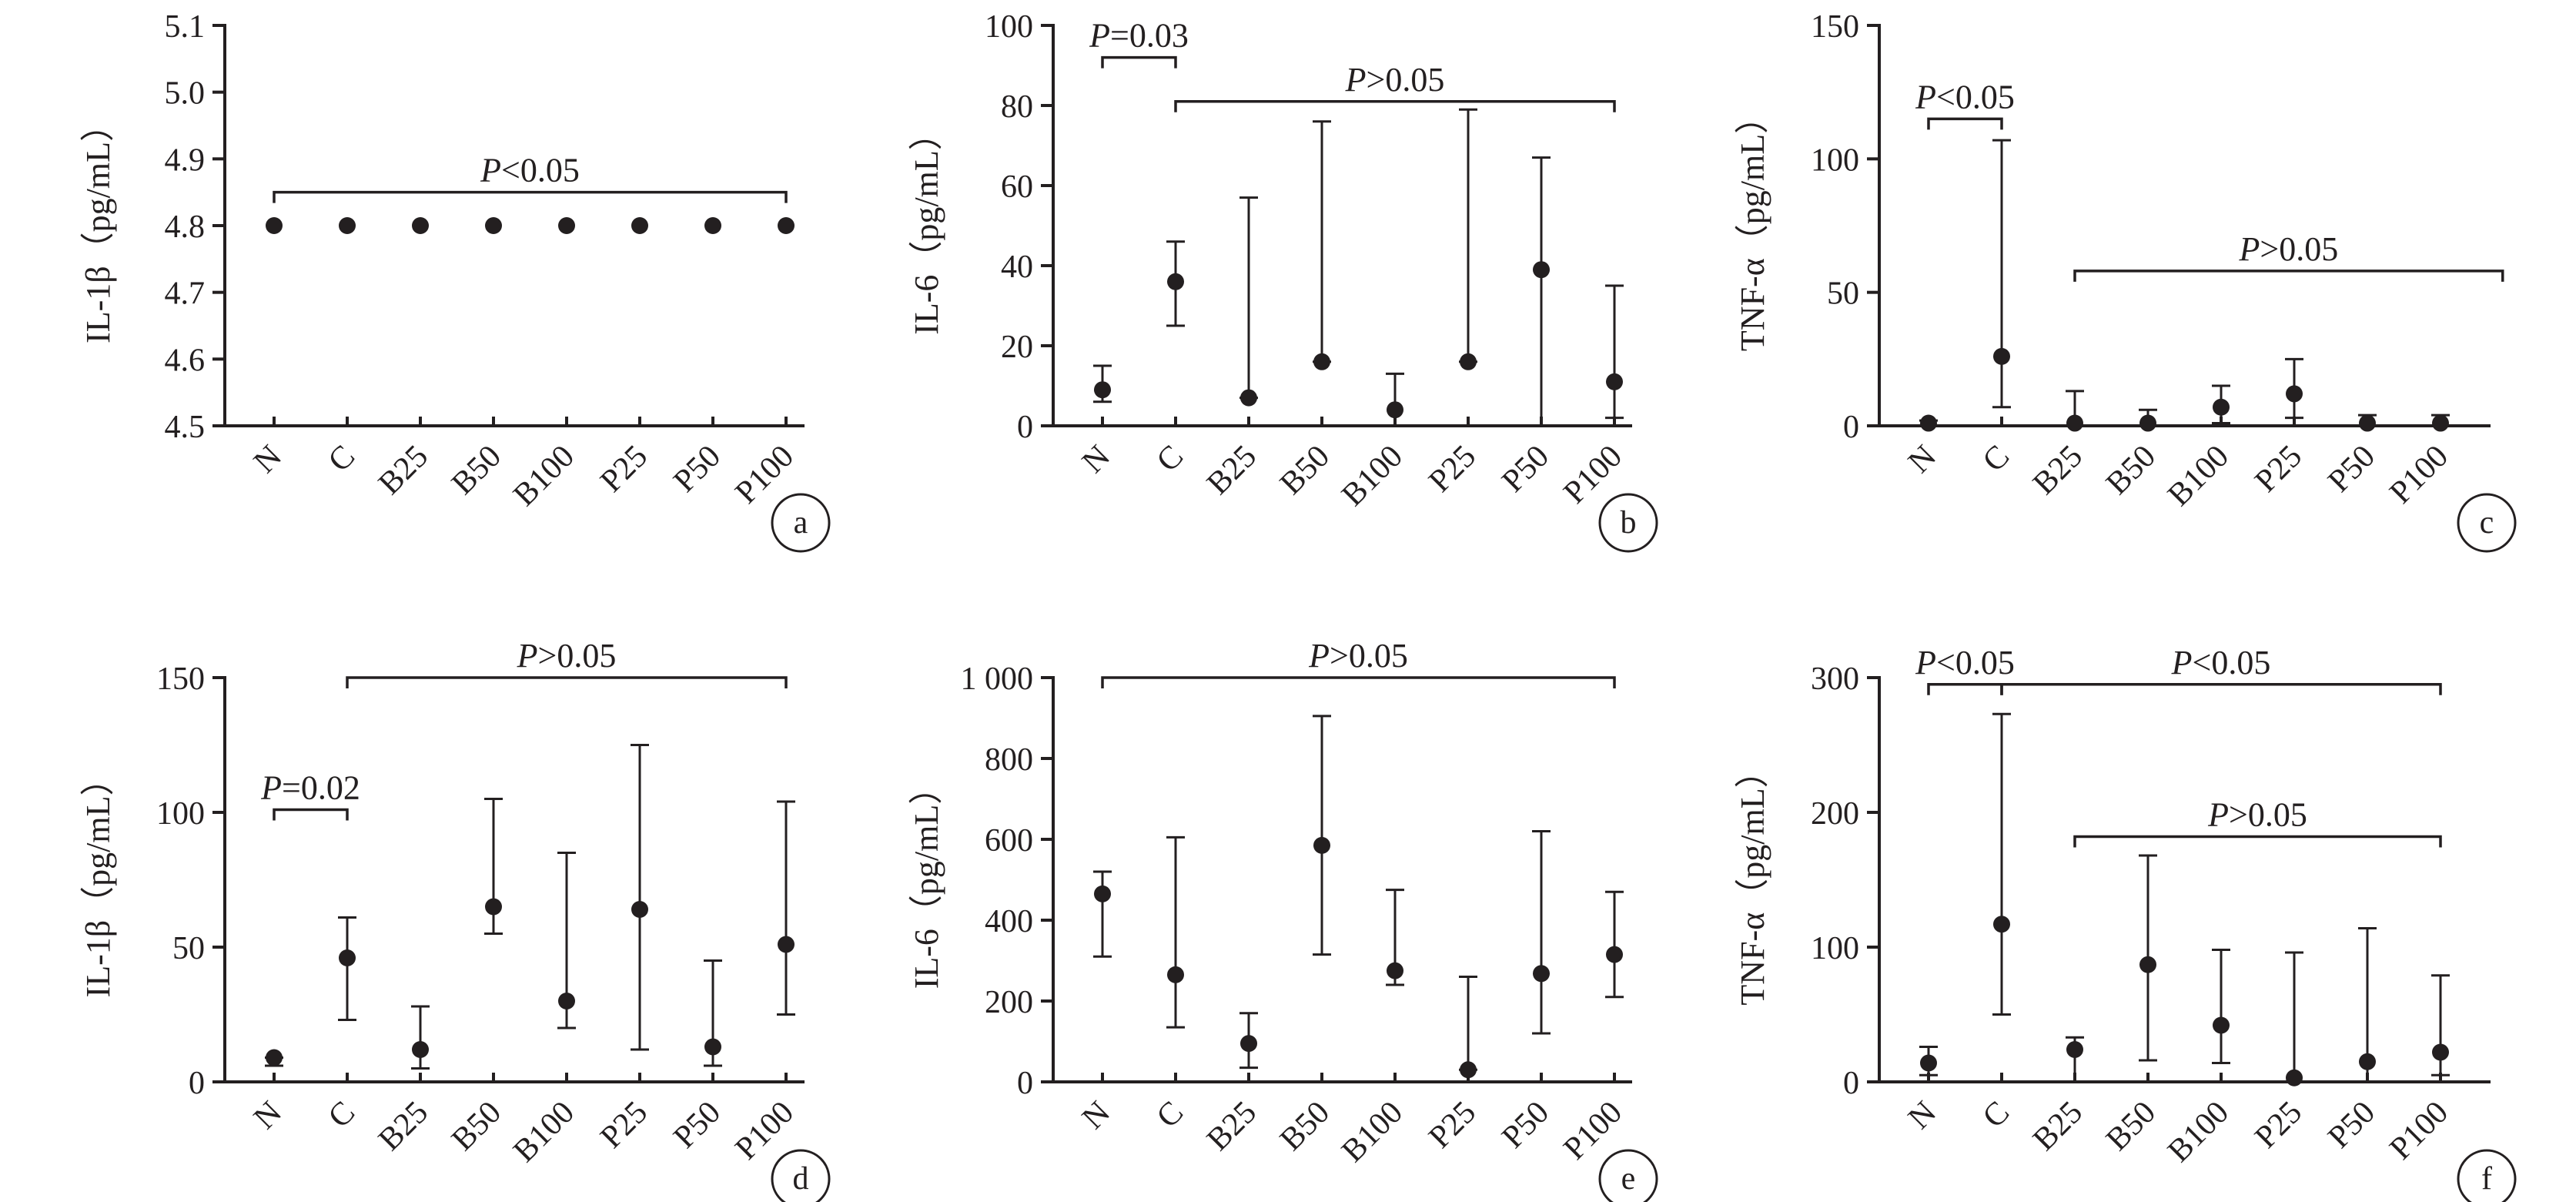 The width and height of the screenshot is (2576, 1202). I want to click on y-tick-label: 4.6, so click(185, 360).